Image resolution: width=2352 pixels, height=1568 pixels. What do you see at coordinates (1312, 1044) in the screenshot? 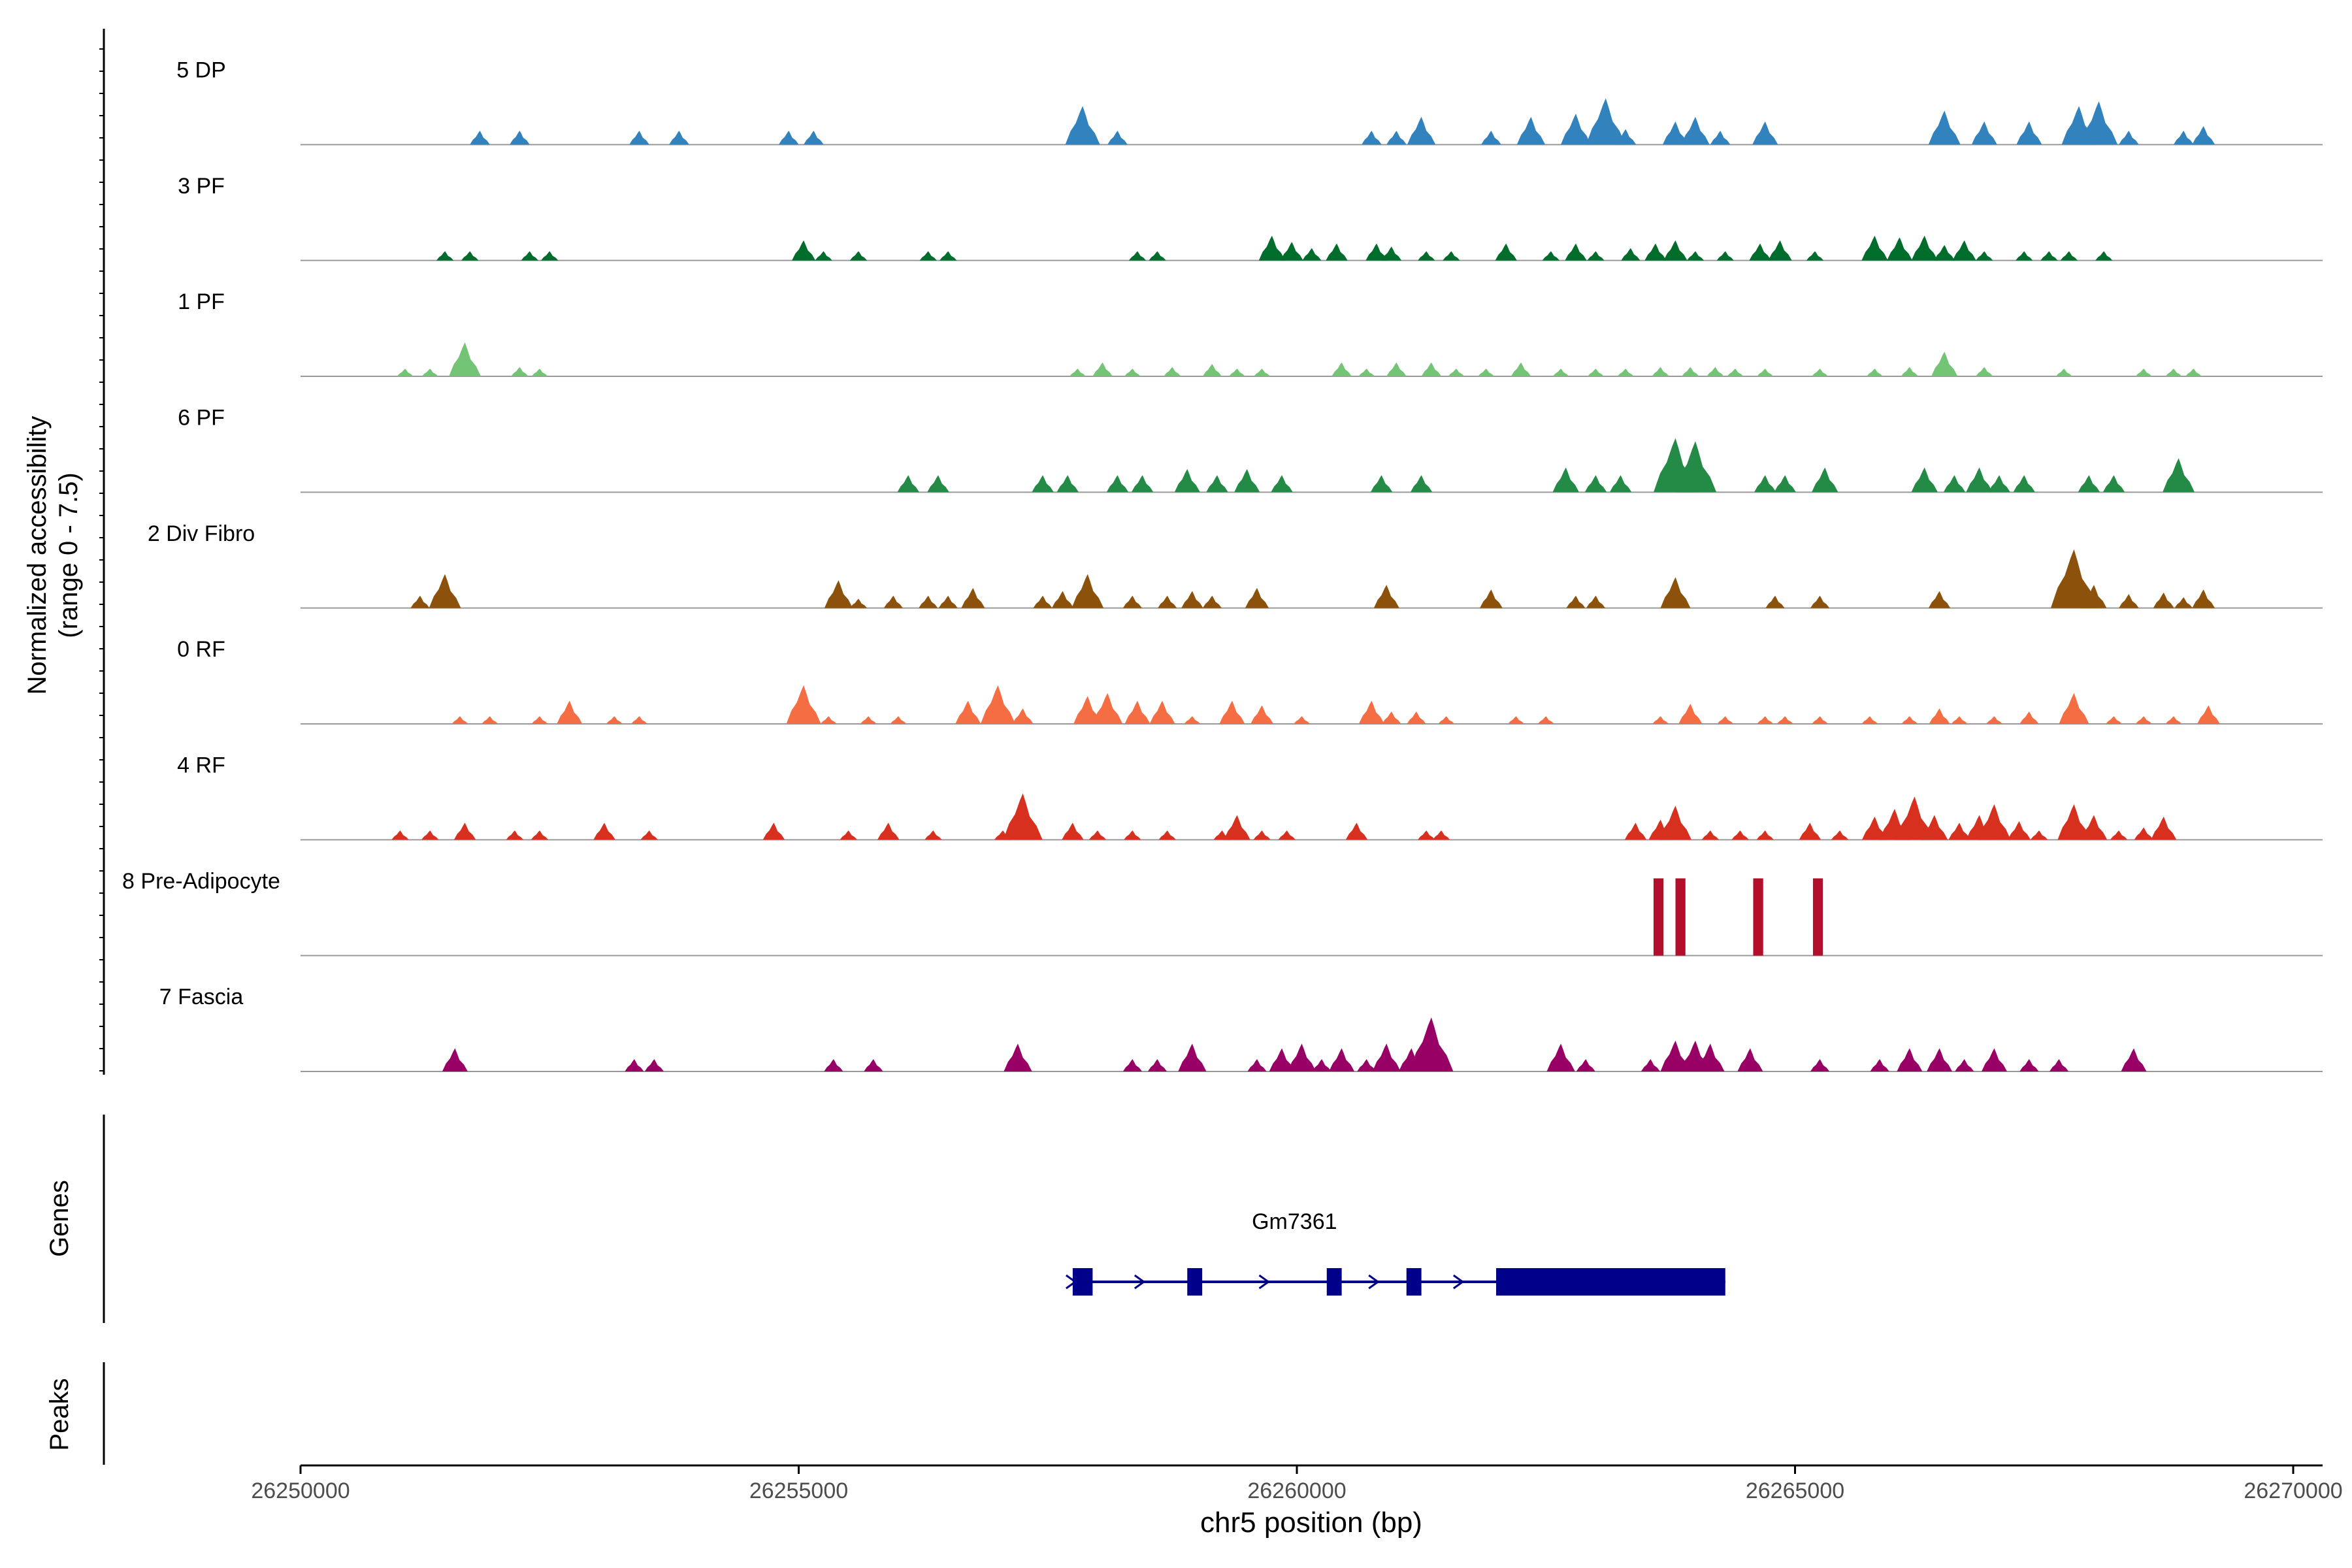
I see `track-7-fascia` at bounding box center [1312, 1044].